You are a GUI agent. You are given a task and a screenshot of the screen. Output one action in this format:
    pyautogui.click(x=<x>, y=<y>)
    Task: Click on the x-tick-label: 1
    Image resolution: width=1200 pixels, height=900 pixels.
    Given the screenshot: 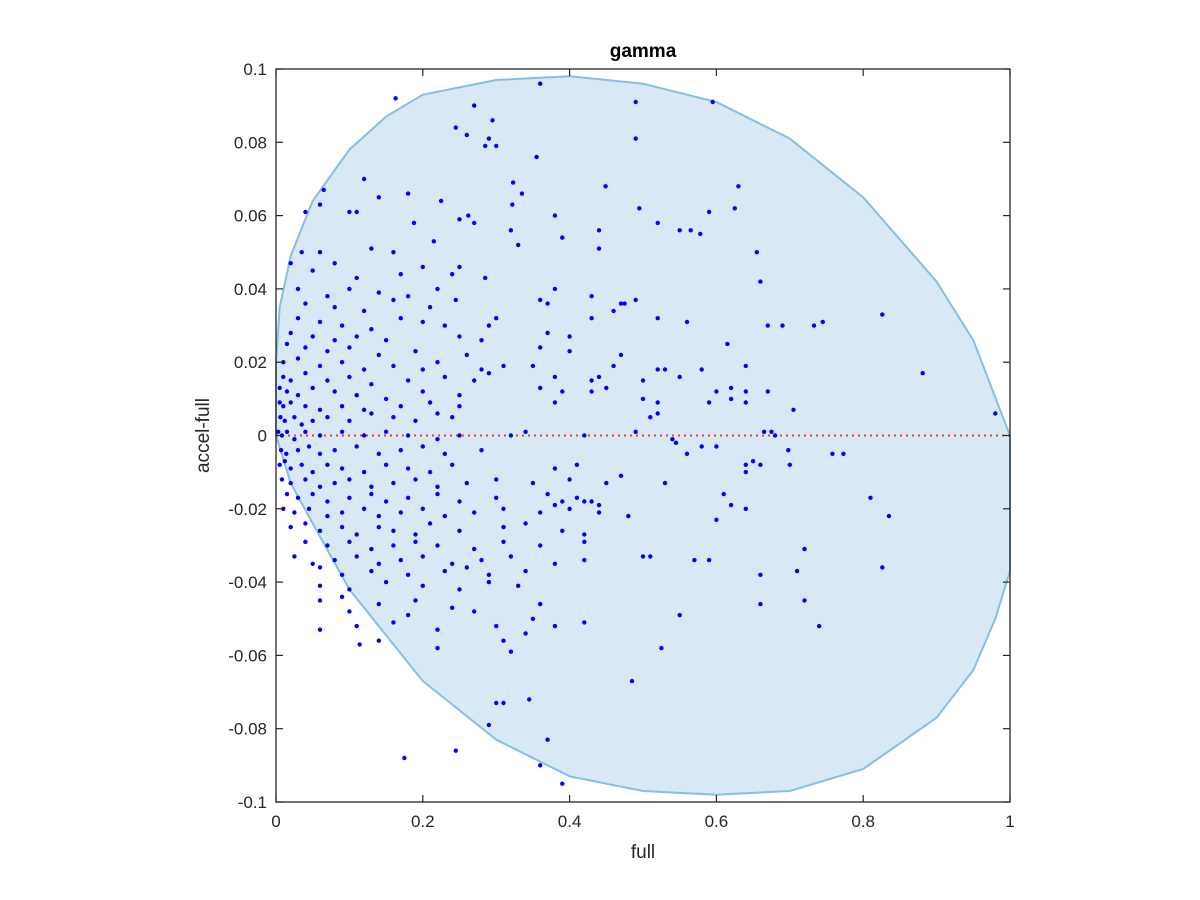 What is the action you would take?
    pyautogui.click(x=1009, y=821)
    